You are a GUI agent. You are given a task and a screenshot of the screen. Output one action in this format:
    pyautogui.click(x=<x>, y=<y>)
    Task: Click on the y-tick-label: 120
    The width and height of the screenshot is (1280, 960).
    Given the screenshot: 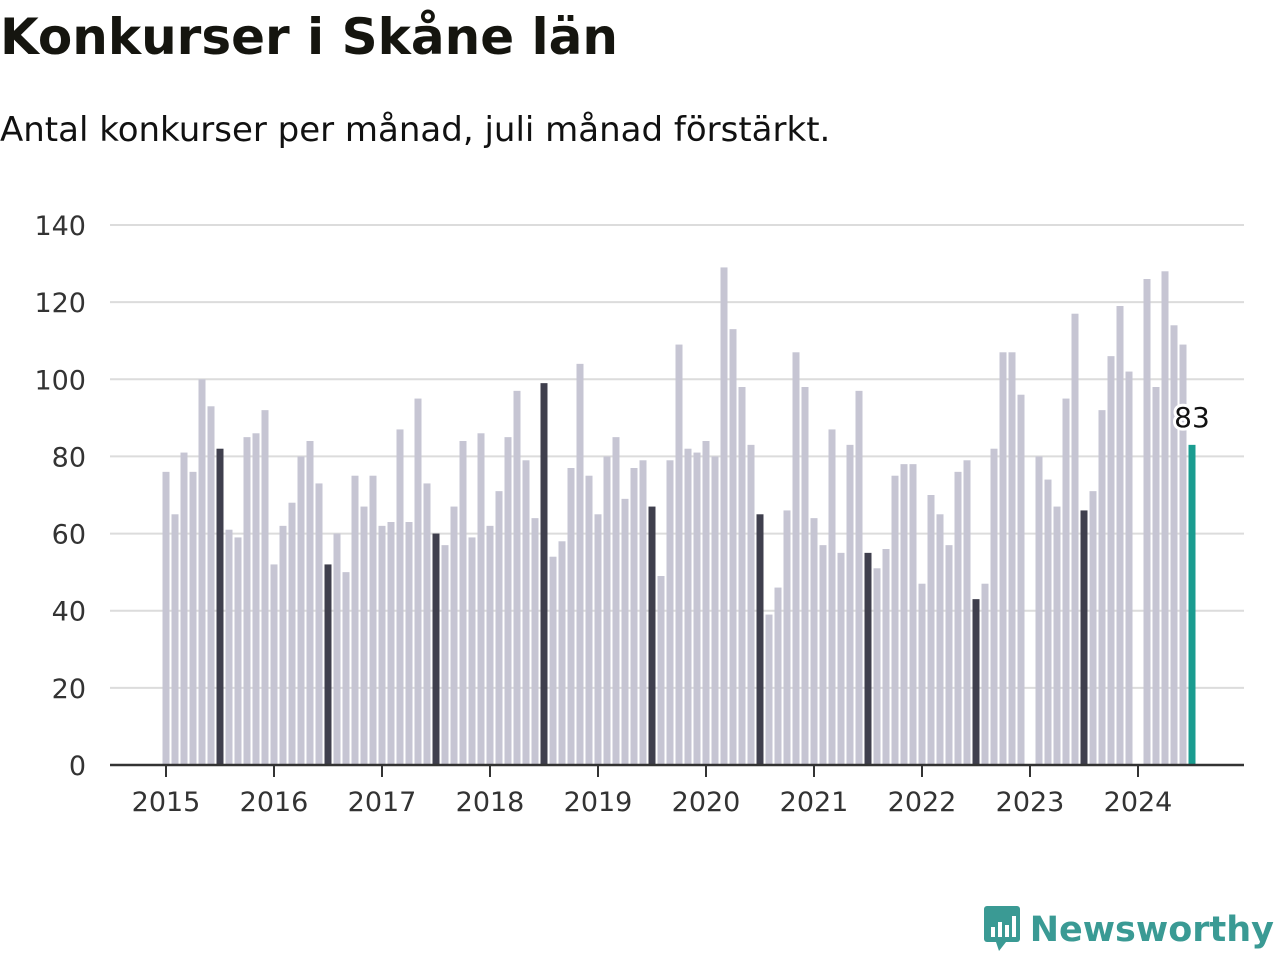 What is the action you would take?
    pyautogui.click(x=60, y=303)
    